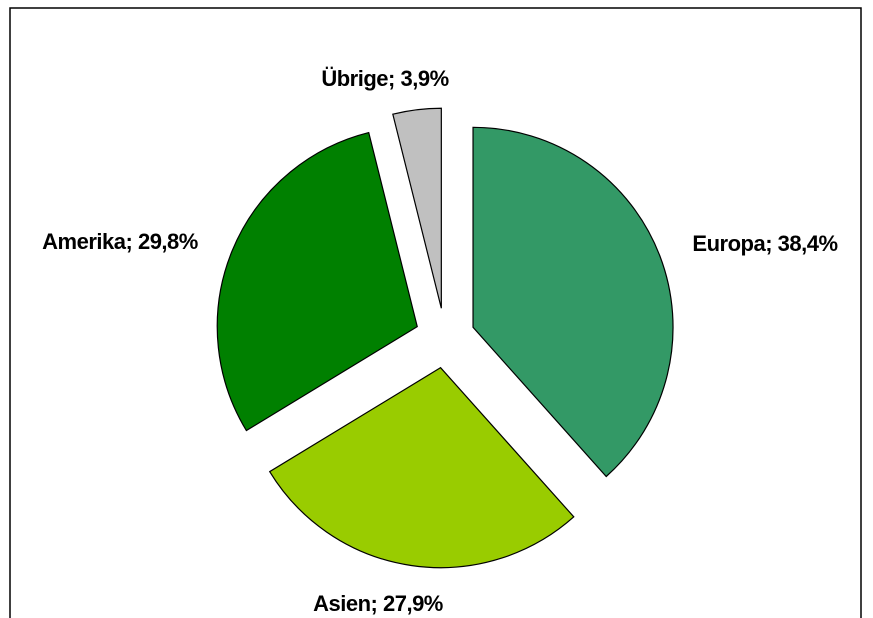 This screenshot has height=618, width=873. Describe the element at coordinates (808, 243) in the screenshot. I see `label-value: 38,4%` at that location.